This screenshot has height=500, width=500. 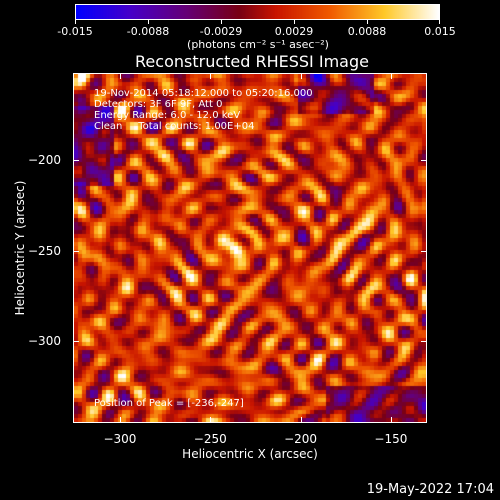 I want to click on x-tick-label: −250, so click(x=210, y=439).